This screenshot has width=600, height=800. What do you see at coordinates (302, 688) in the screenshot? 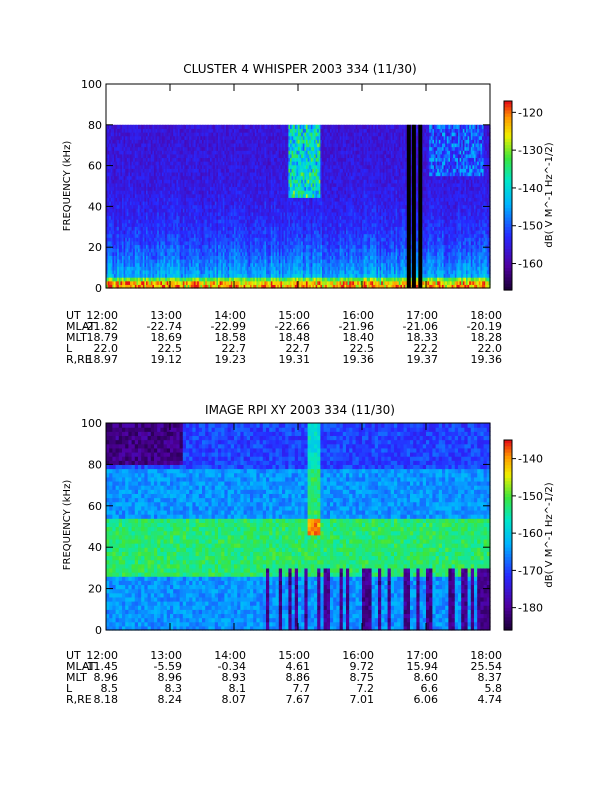
I see `ephemeris-value: 7.7` at bounding box center [302, 688].